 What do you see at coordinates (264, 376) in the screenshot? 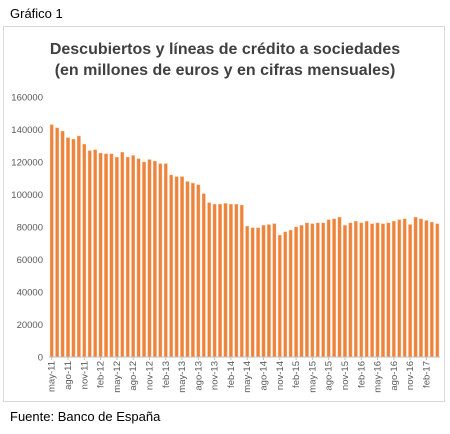
I see `x-tick-label: ago-14` at bounding box center [264, 376].